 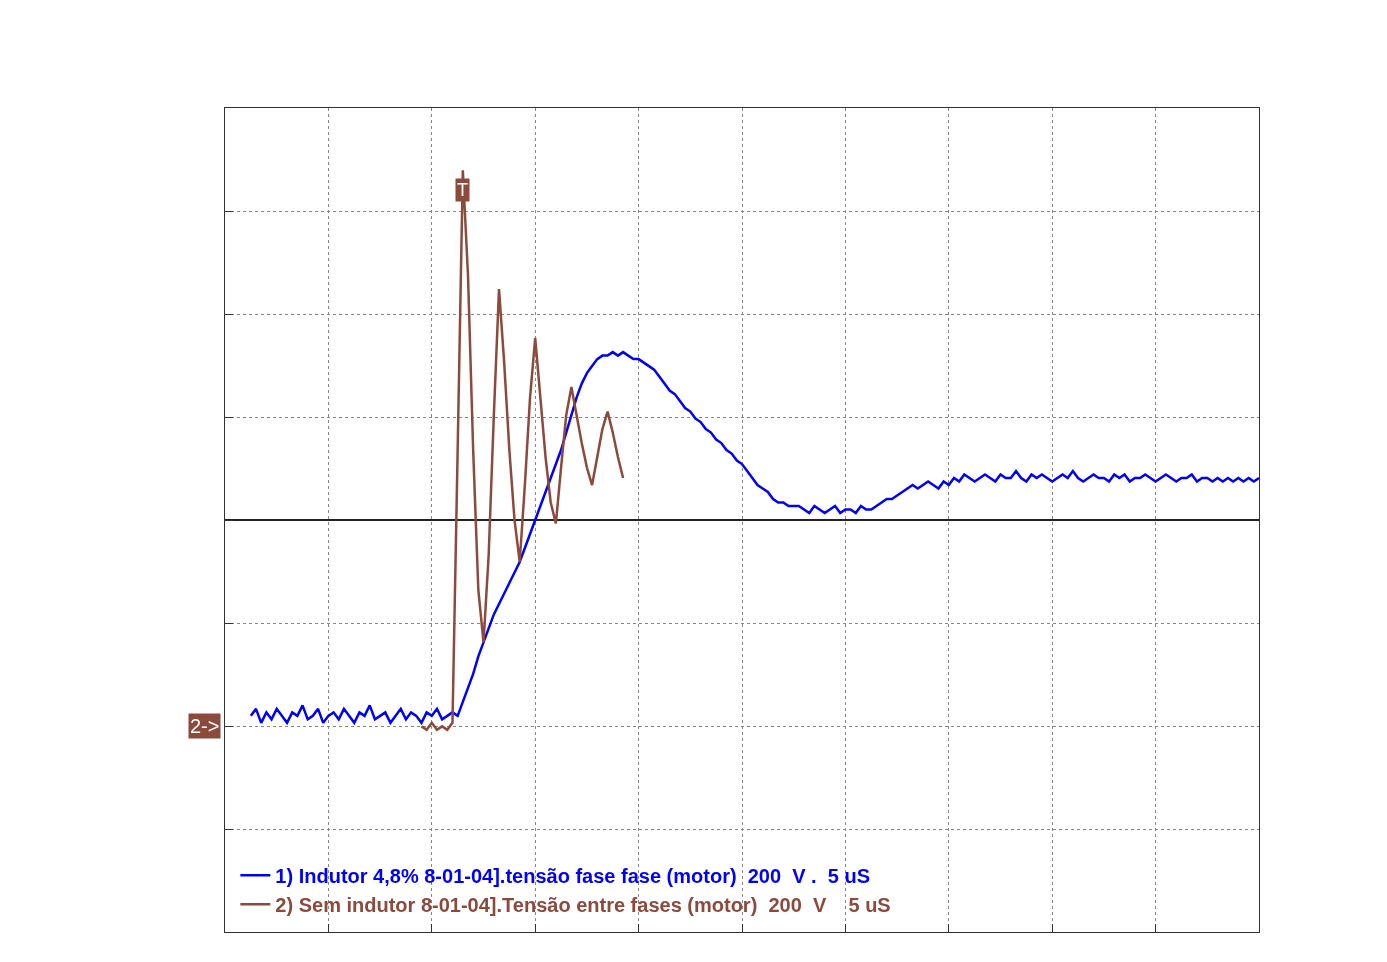 What do you see at coordinates (205, 726) in the screenshot?
I see `text: 2->` at bounding box center [205, 726].